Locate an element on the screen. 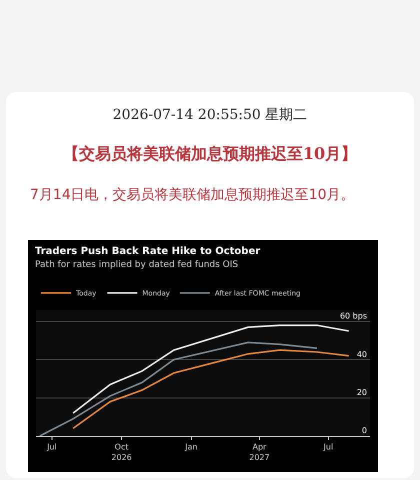 The width and height of the screenshot is (420, 480). x-tick-label: Apr 2027 is located at coordinates (259, 452).